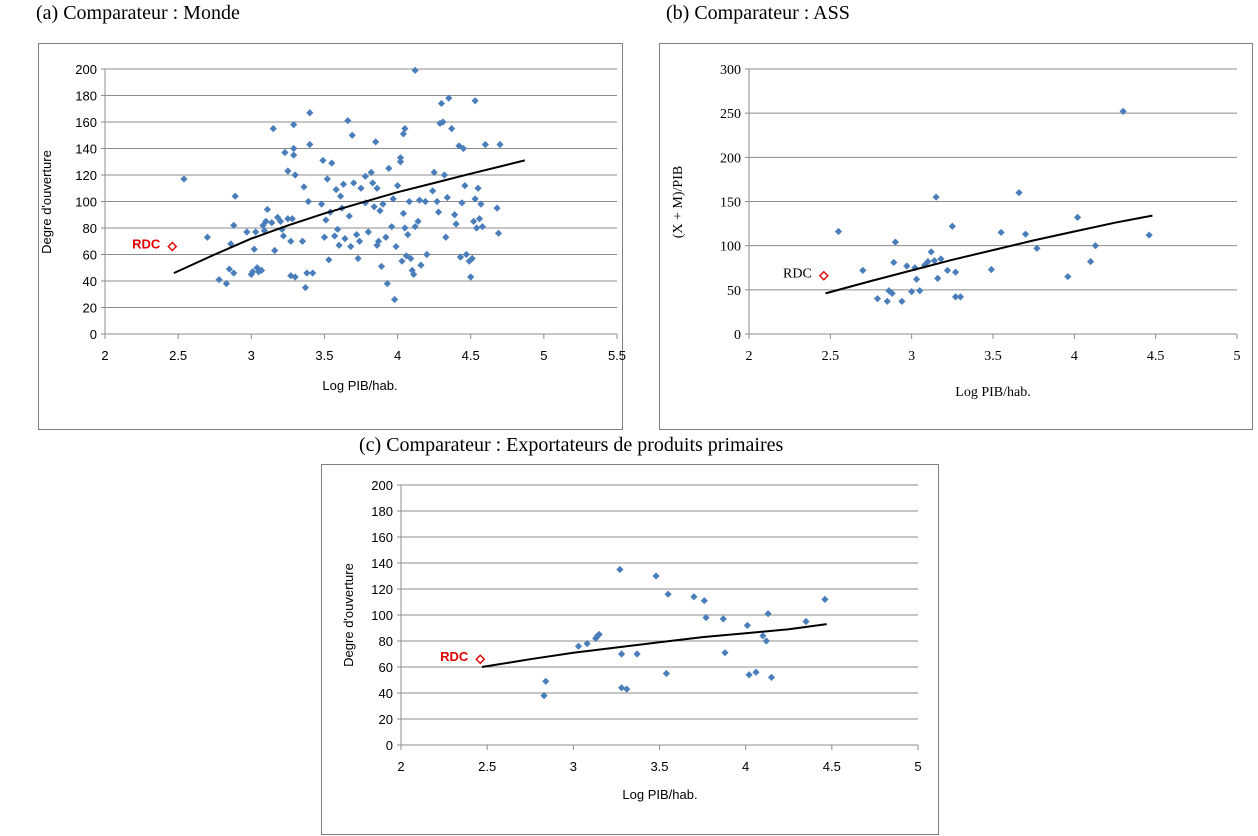 This screenshot has width=1258, height=836. What do you see at coordinates (471, 355) in the screenshot?
I see `x-tick-label: 4.5` at bounding box center [471, 355].